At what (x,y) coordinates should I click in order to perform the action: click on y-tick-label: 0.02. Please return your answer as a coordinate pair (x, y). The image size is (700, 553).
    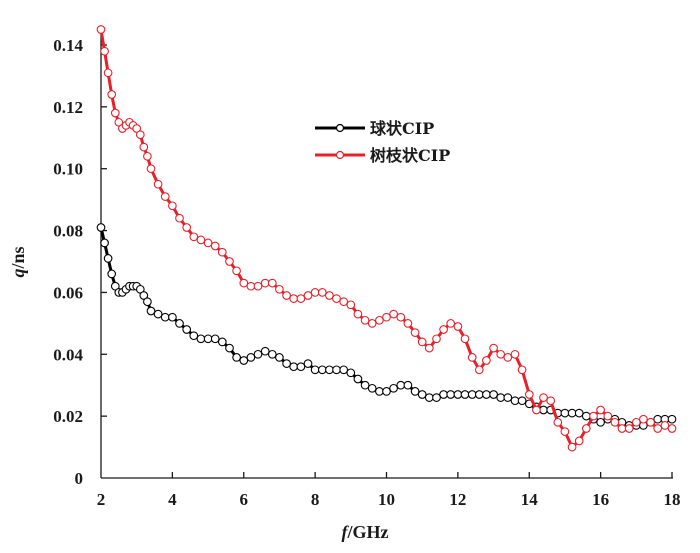
    Looking at the image, I should click on (68, 416).